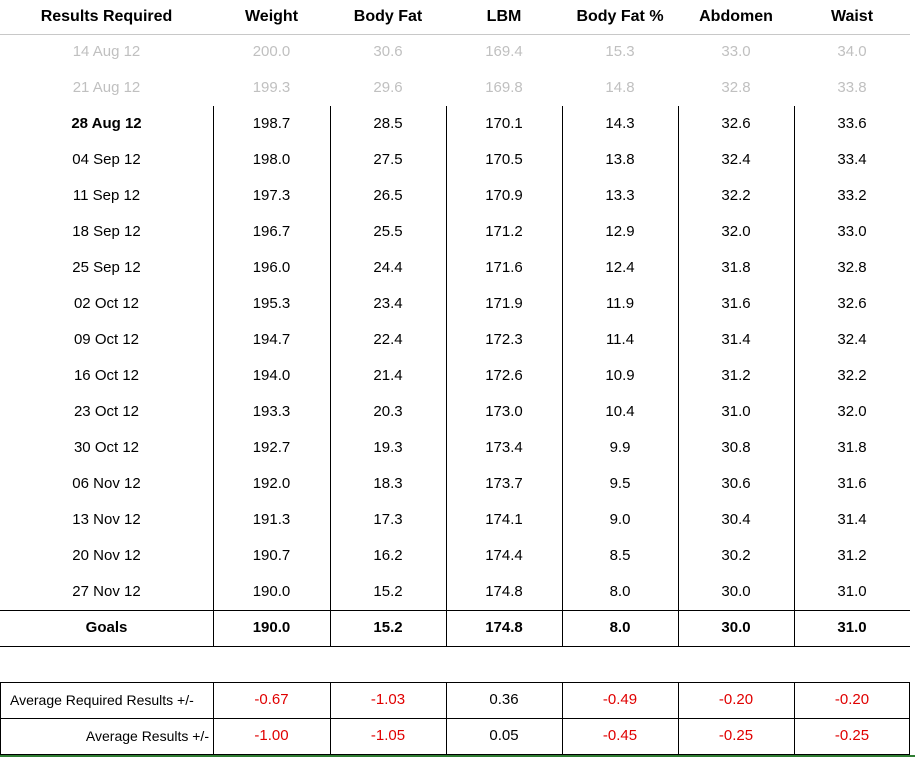  What do you see at coordinates (504, 123) in the screenshot?
I see `cell-lbm: 170.1` at bounding box center [504, 123].